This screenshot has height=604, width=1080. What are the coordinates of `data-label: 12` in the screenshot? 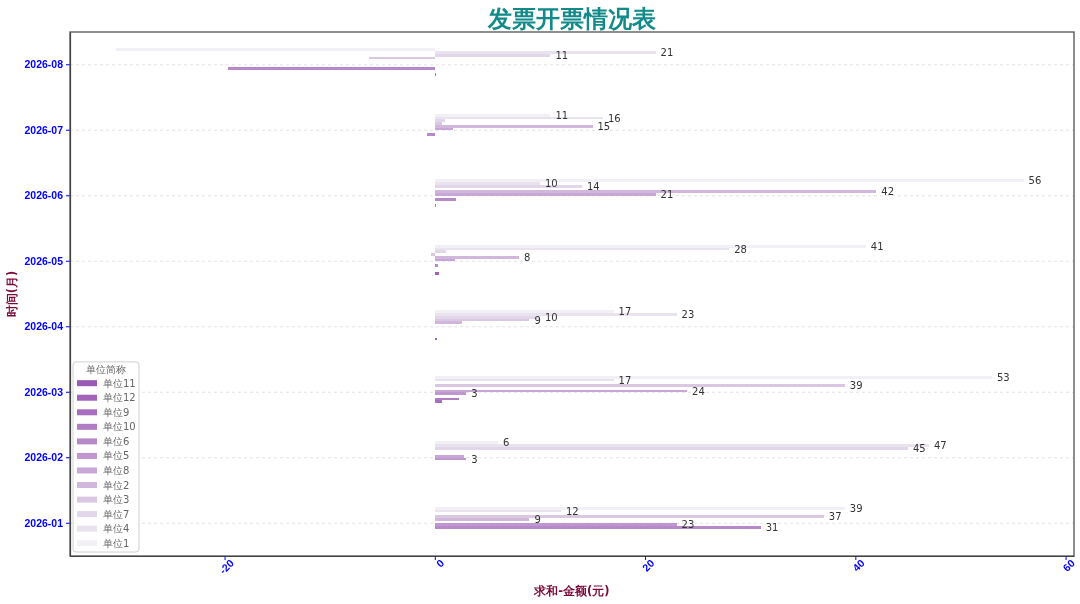 It's located at (572, 511).